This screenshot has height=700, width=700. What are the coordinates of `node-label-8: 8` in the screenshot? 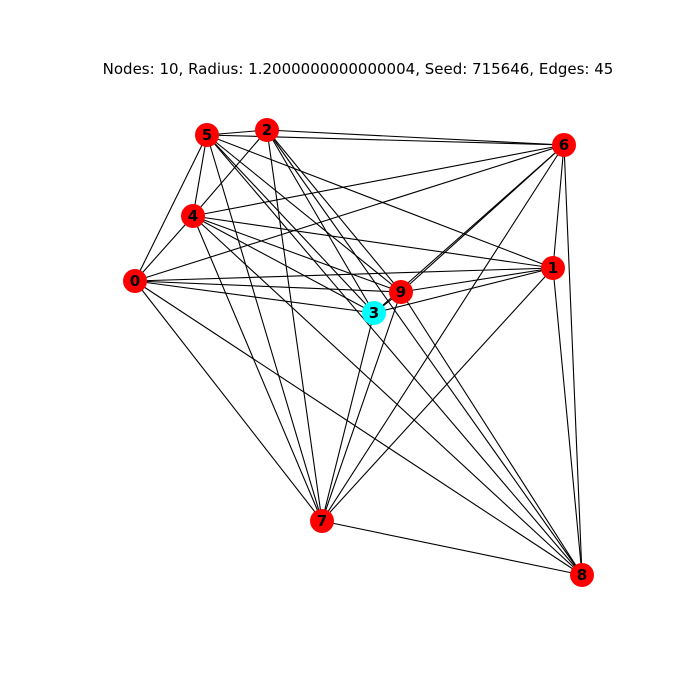 It's located at (582, 575).